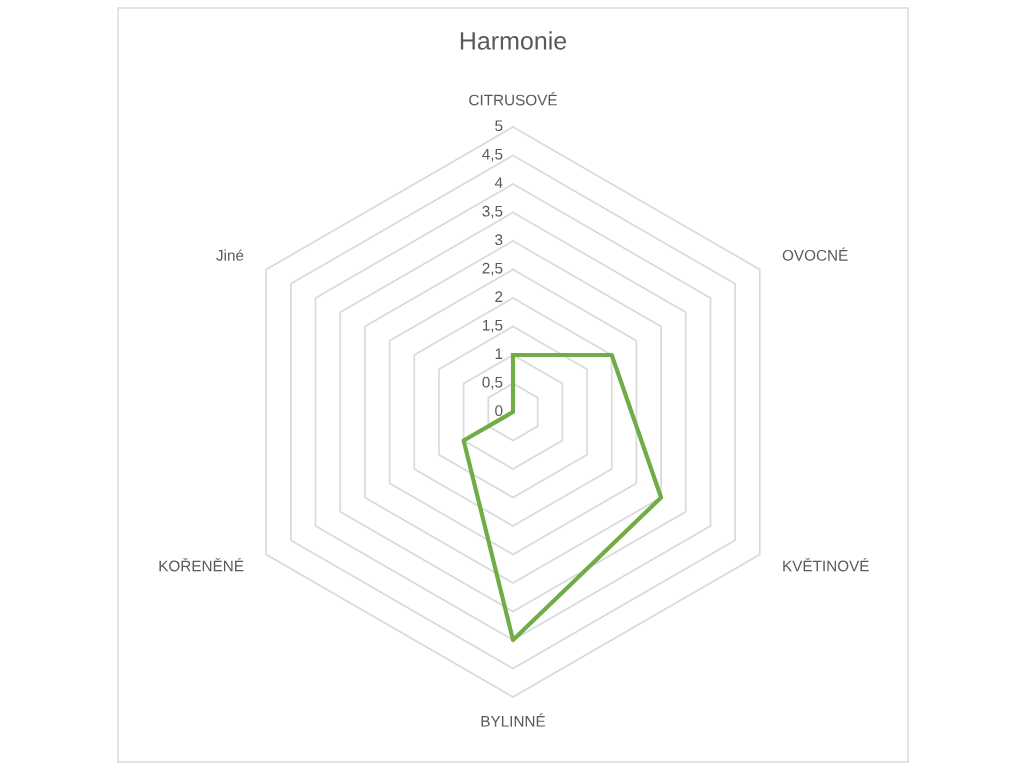  What do you see at coordinates (499, 411) in the screenshot?
I see `y-tick-label: 0` at bounding box center [499, 411].